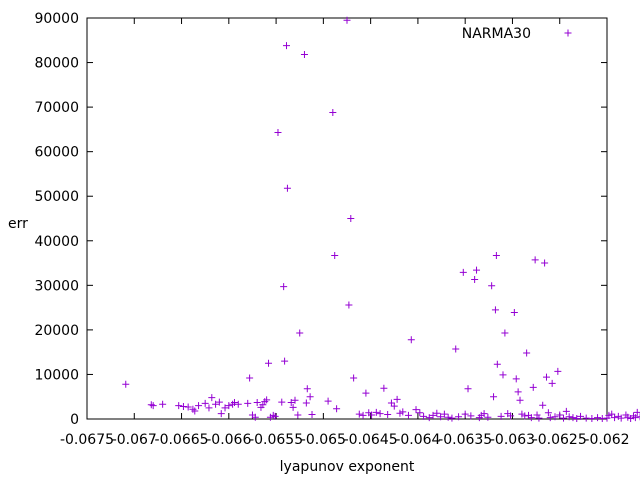  I want to click on x-tick-label: -0.0675, so click(87, 440).